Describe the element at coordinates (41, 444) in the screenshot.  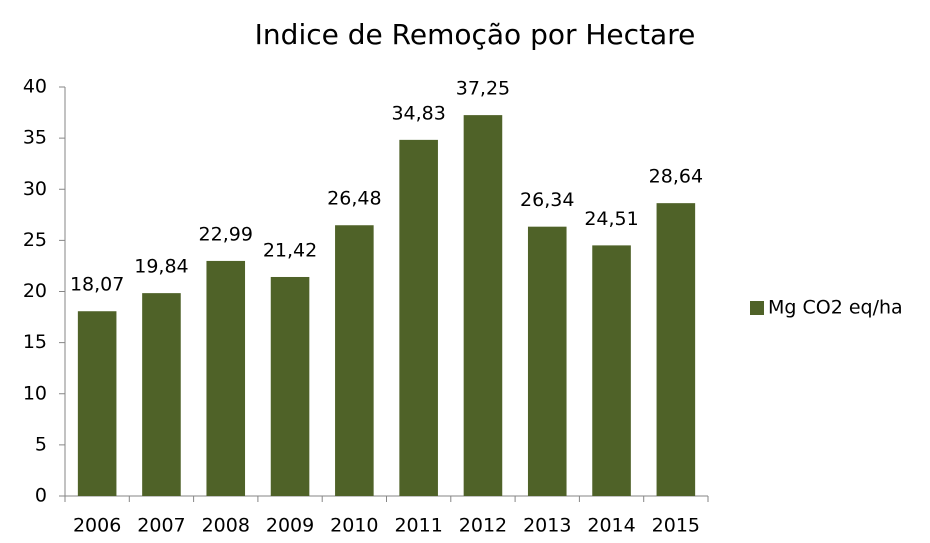
I see `y-tick-label: 5` at that location.